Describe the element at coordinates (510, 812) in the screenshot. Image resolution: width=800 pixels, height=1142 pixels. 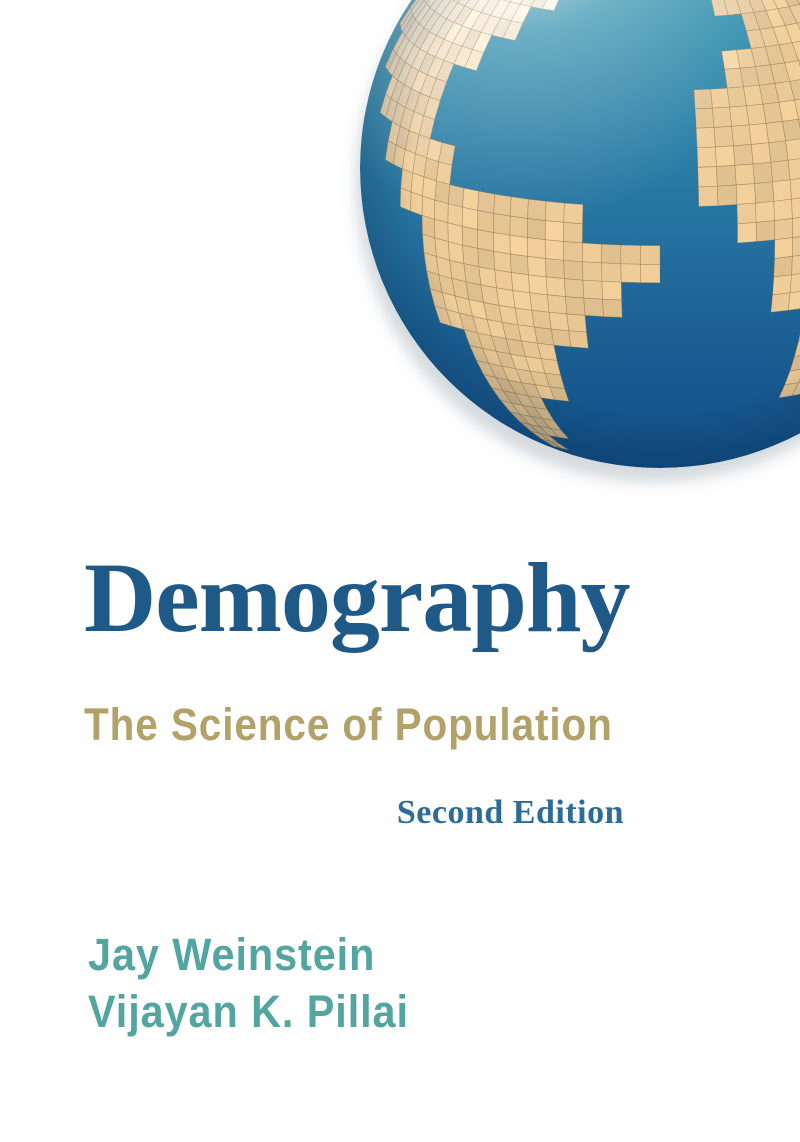
I see `edition-label: Second Edition` at that location.